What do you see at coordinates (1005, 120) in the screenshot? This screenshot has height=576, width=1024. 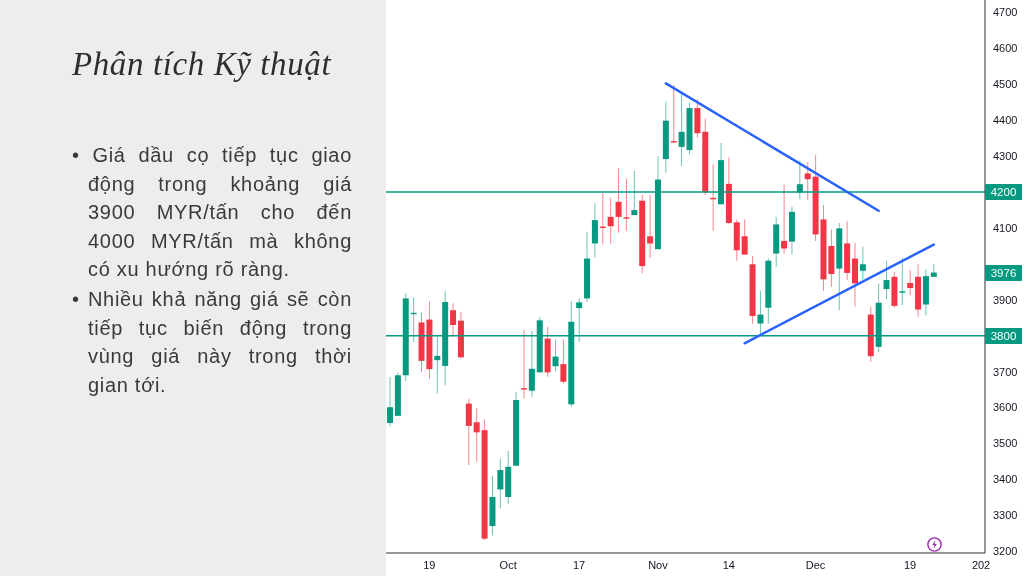 I see `y-tick-label: 4400` at bounding box center [1005, 120].